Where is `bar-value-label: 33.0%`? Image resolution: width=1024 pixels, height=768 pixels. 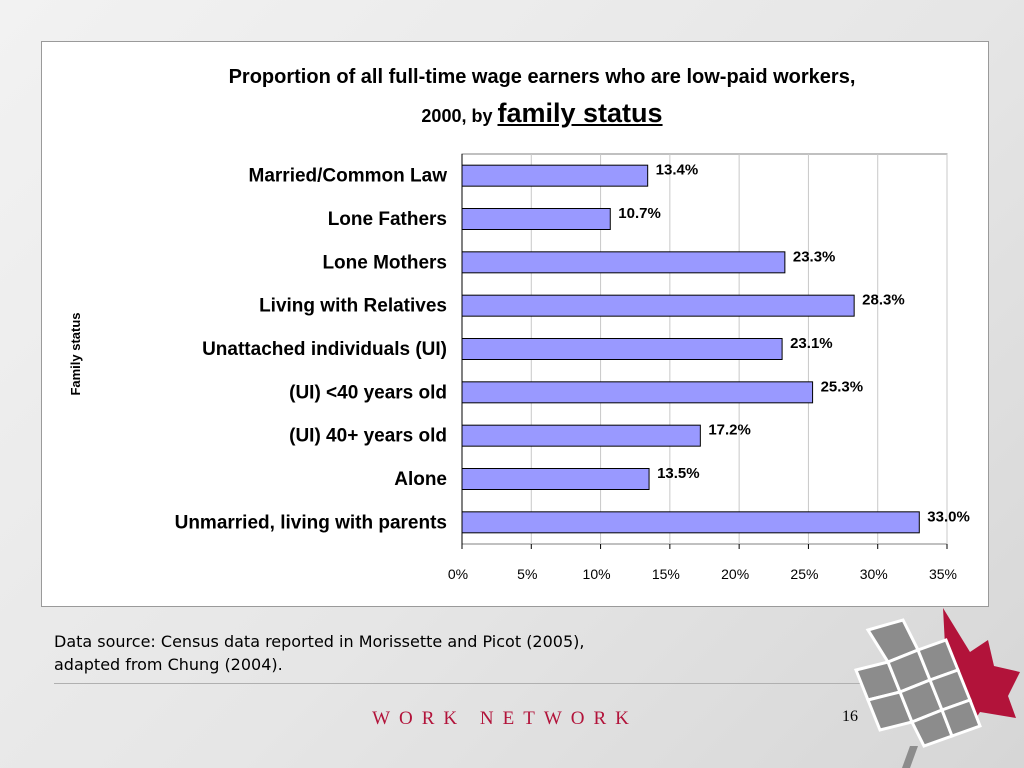
bar-value-label: 33.0% is located at coordinates (948, 516).